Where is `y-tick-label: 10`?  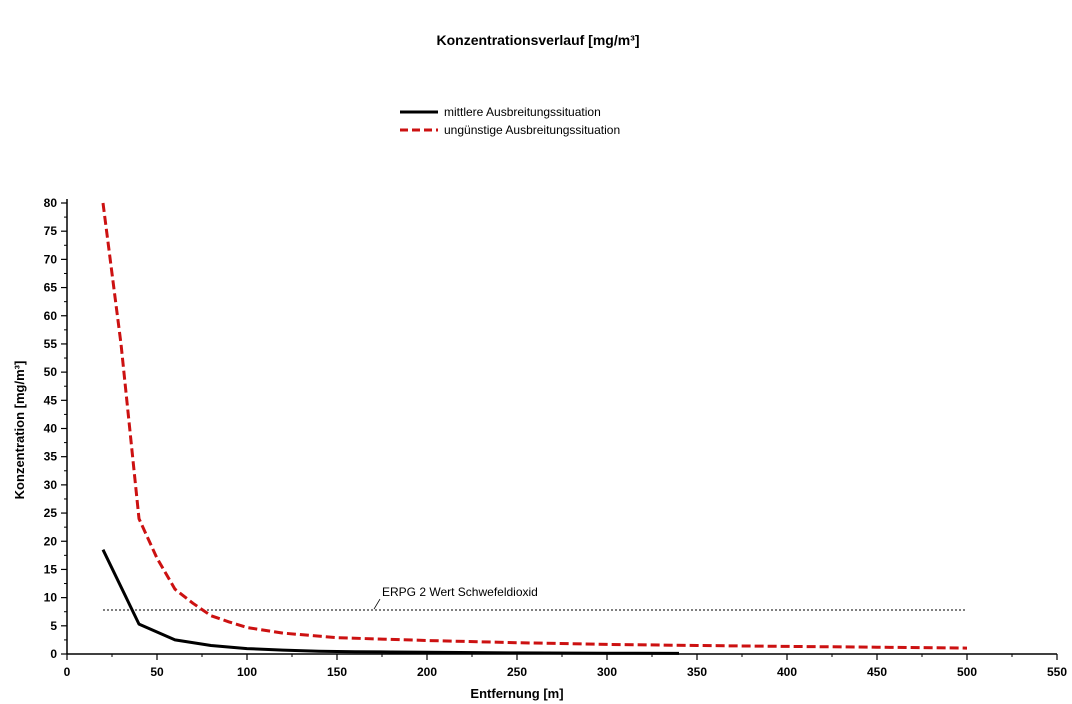
y-tick-label: 10 is located at coordinates (51, 598).